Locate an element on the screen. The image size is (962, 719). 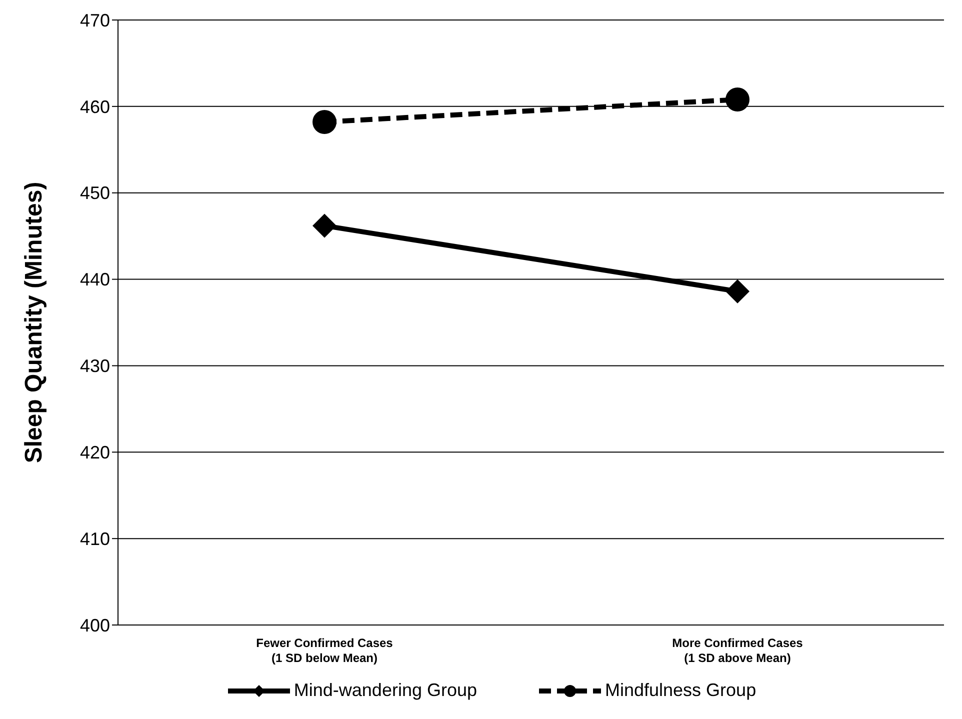
x-tick-label: More Confirmed Cases (1 SD above Mean) is located at coordinates (738, 650).